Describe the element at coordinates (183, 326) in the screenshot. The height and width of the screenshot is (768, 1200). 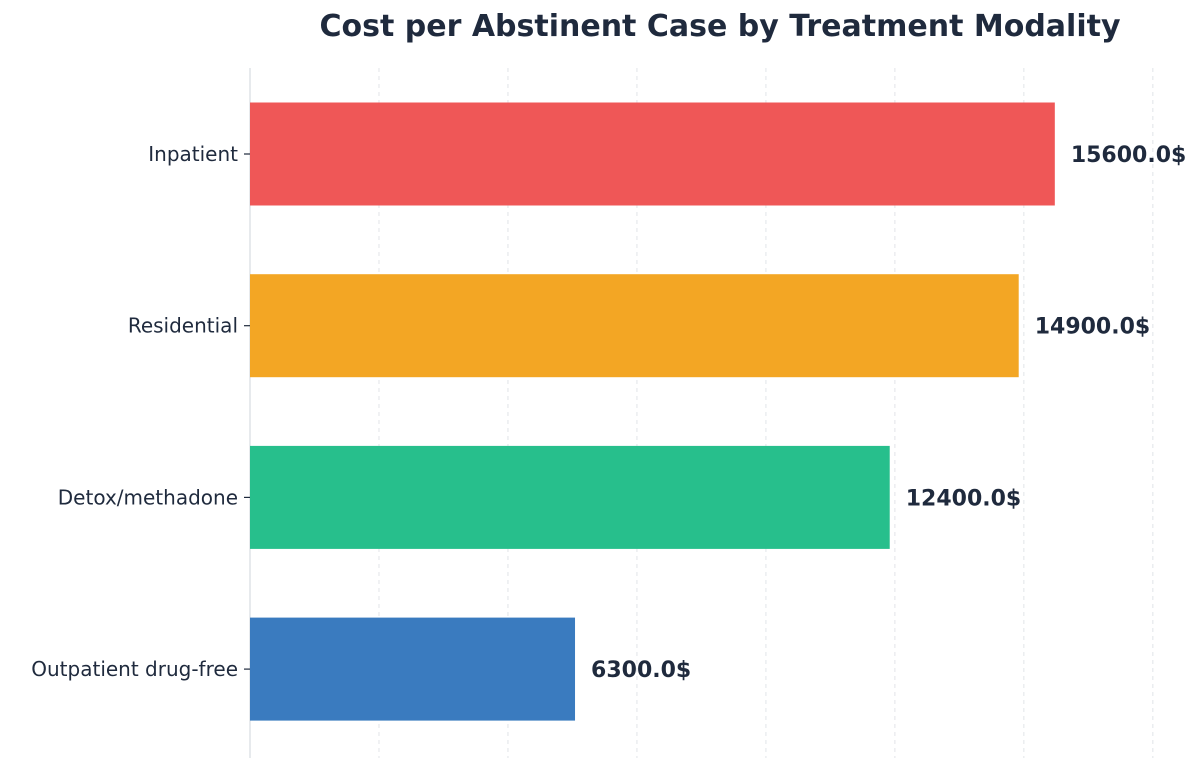
I see `y-tick-label: Residential` at that location.